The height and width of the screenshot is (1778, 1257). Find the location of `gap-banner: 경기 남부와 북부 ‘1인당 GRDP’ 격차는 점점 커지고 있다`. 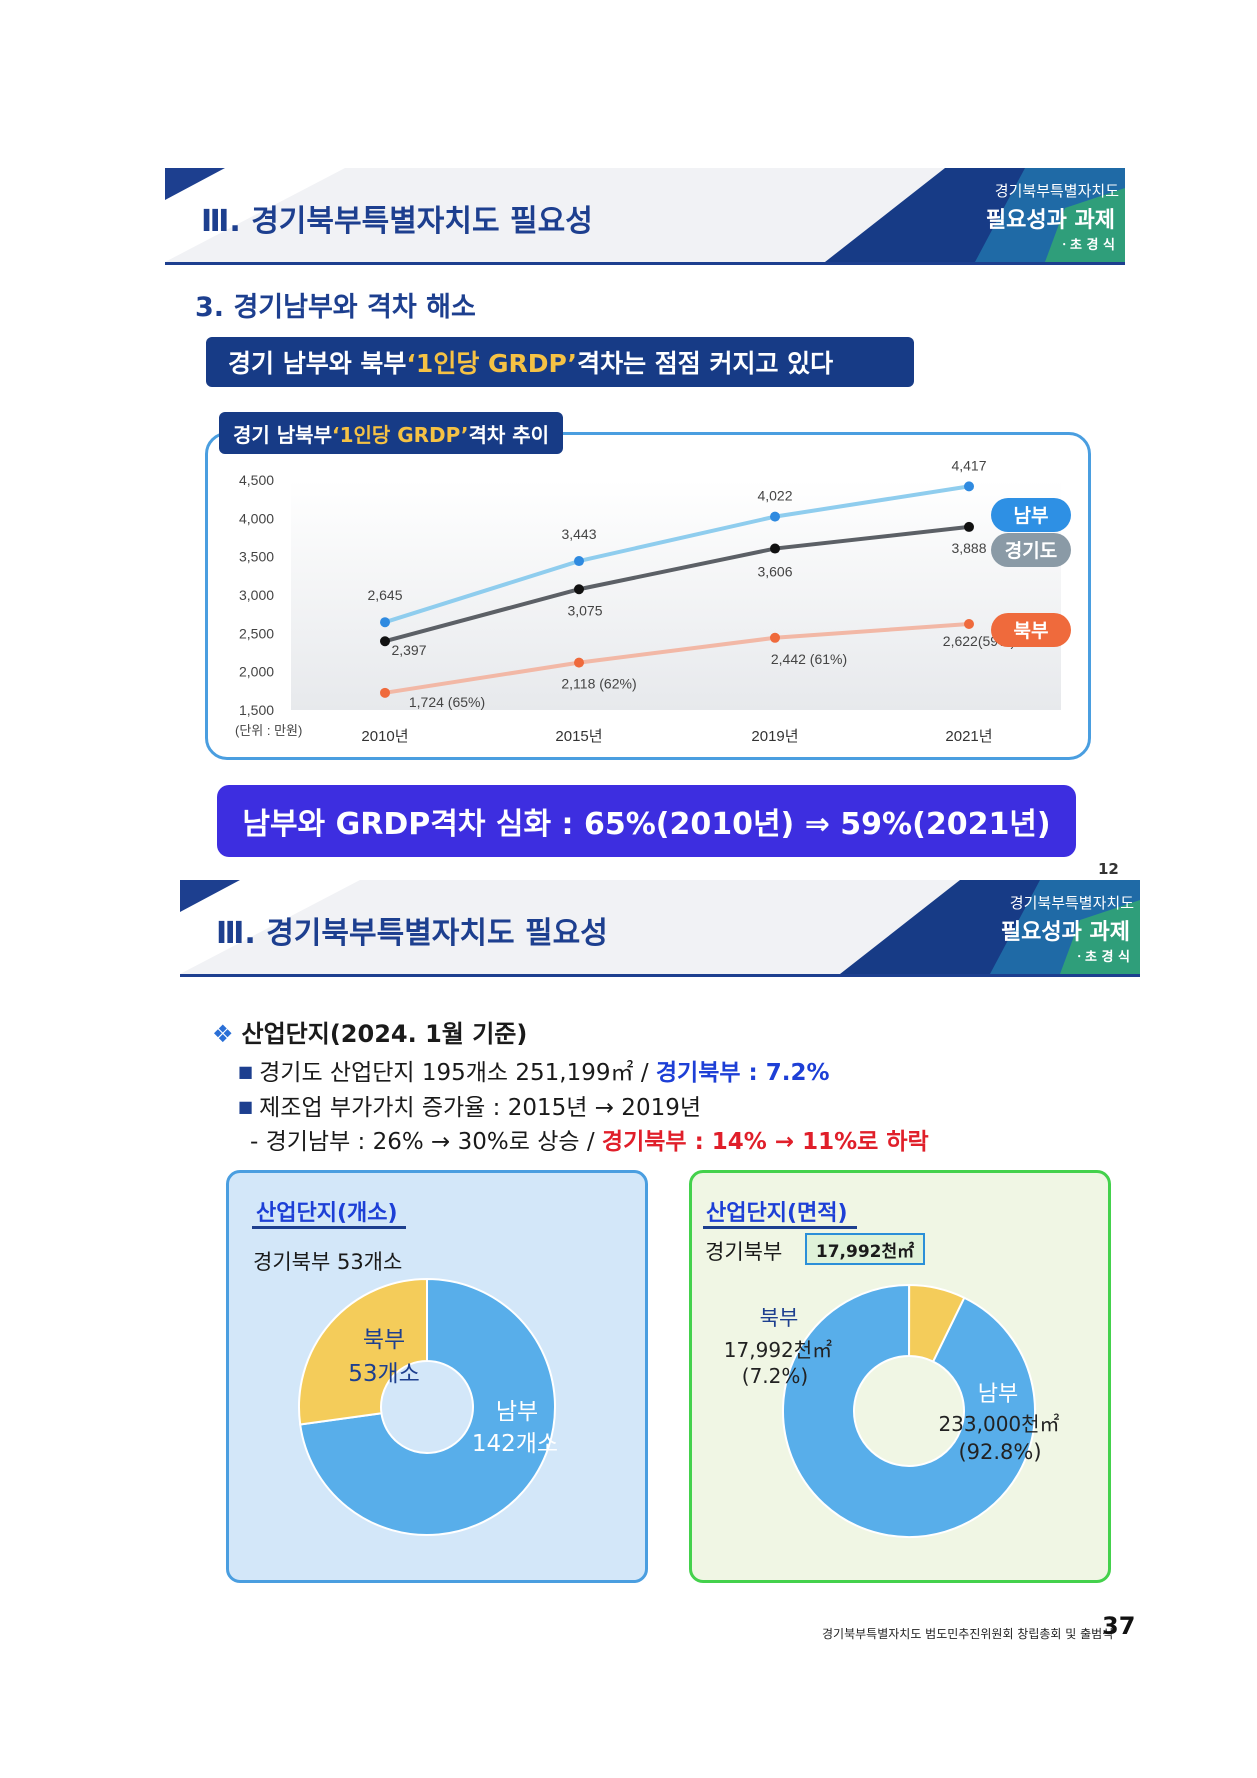

gap-banner: 경기 남부와 북부 ‘1인당 GRDP’ 격차는 점점 커지고 있다 is located at coordinates (560, 362).